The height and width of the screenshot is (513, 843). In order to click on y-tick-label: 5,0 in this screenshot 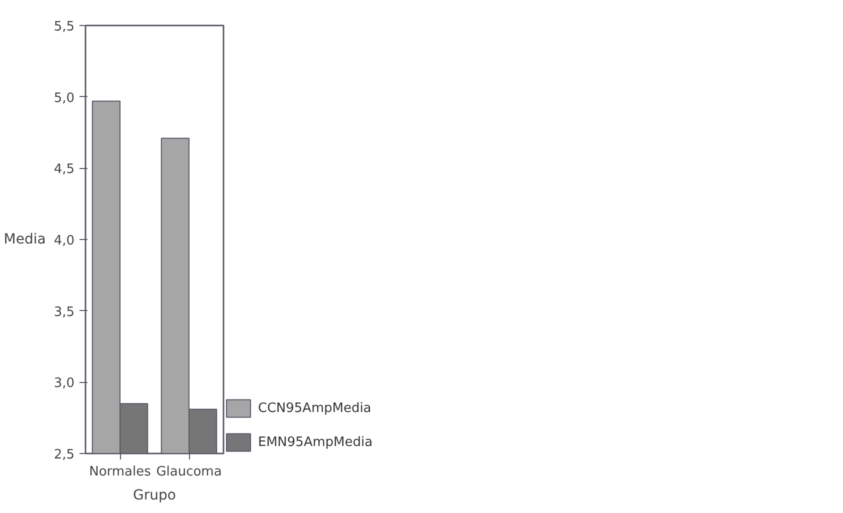, I will do `click(64, 98)`.